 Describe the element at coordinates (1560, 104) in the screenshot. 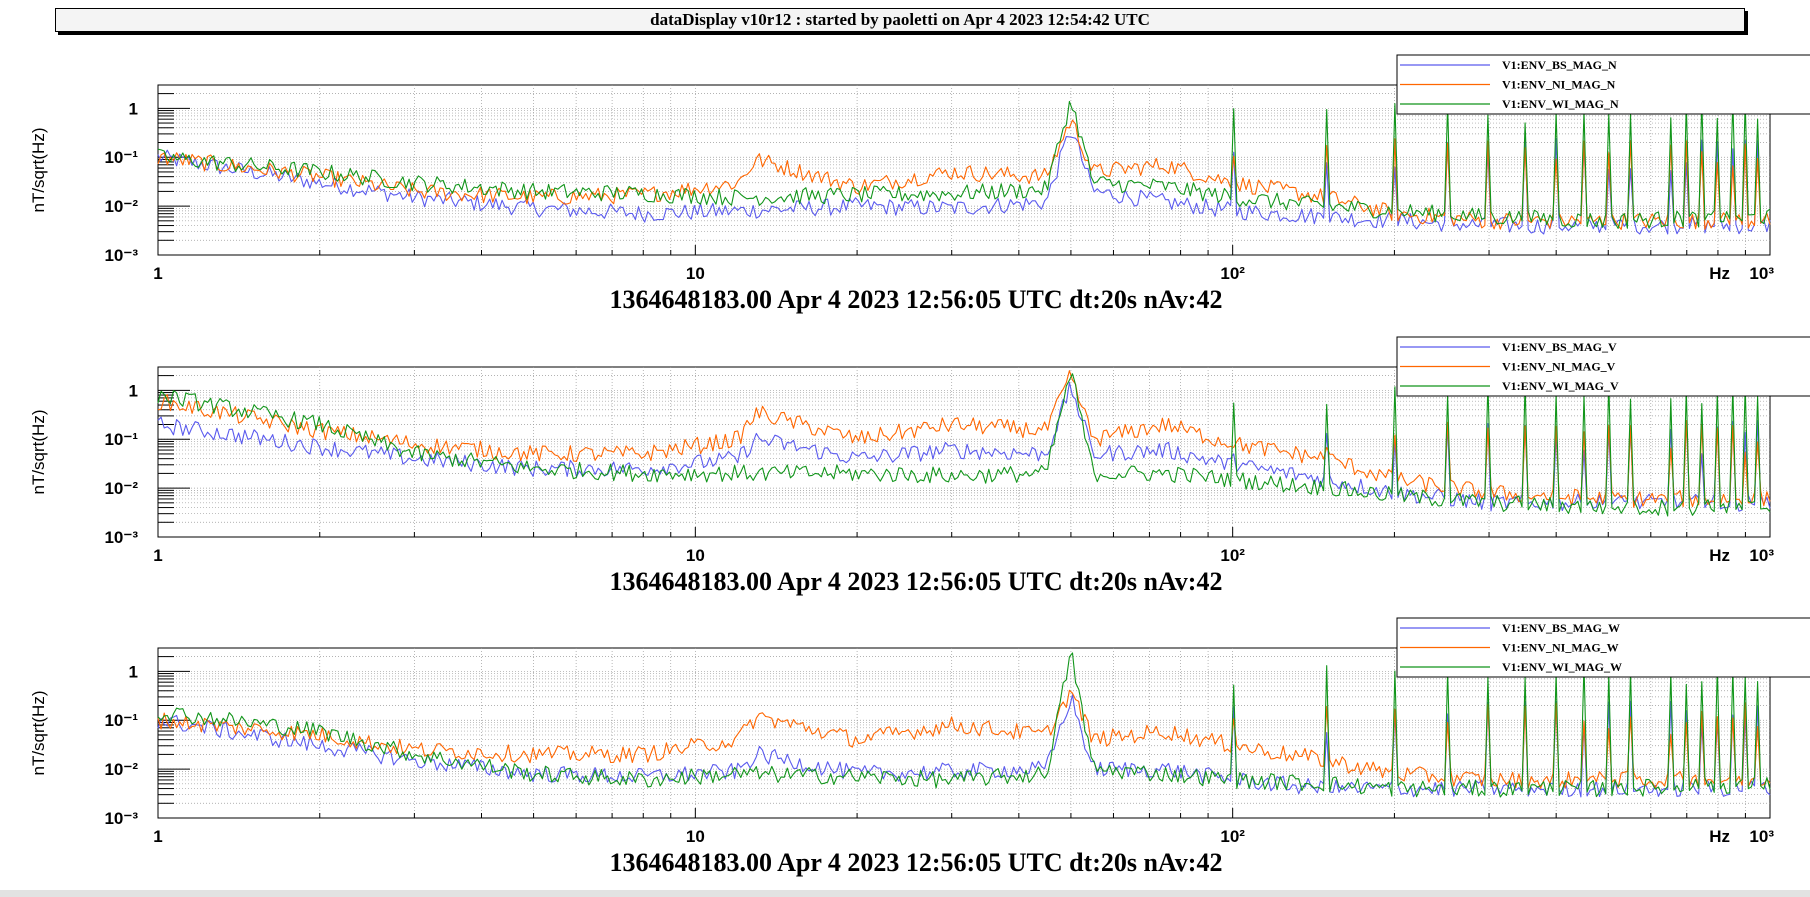

I see `legend-label: V1:ENV_WI_MAG_N` at that location.